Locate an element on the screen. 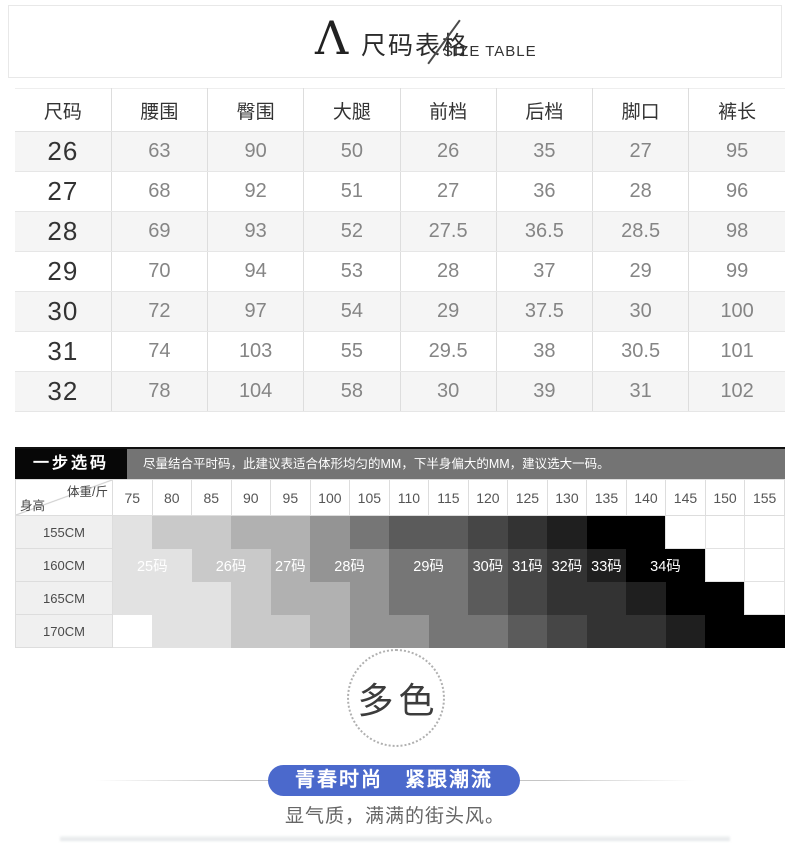 This screenshot has height=843, width=790. measurement-cell: 29.5 is located at coordinates (448, 351).